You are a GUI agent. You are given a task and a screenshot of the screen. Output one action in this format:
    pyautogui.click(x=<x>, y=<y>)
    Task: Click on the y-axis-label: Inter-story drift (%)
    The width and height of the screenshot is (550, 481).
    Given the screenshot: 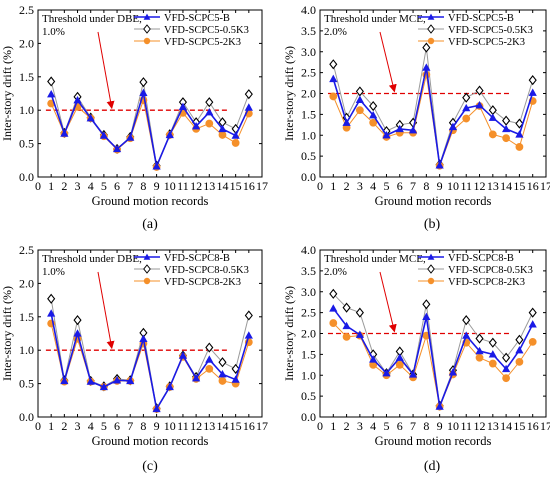 What is the action you would take?
    pyautogui.click(x=289, y=333)
    